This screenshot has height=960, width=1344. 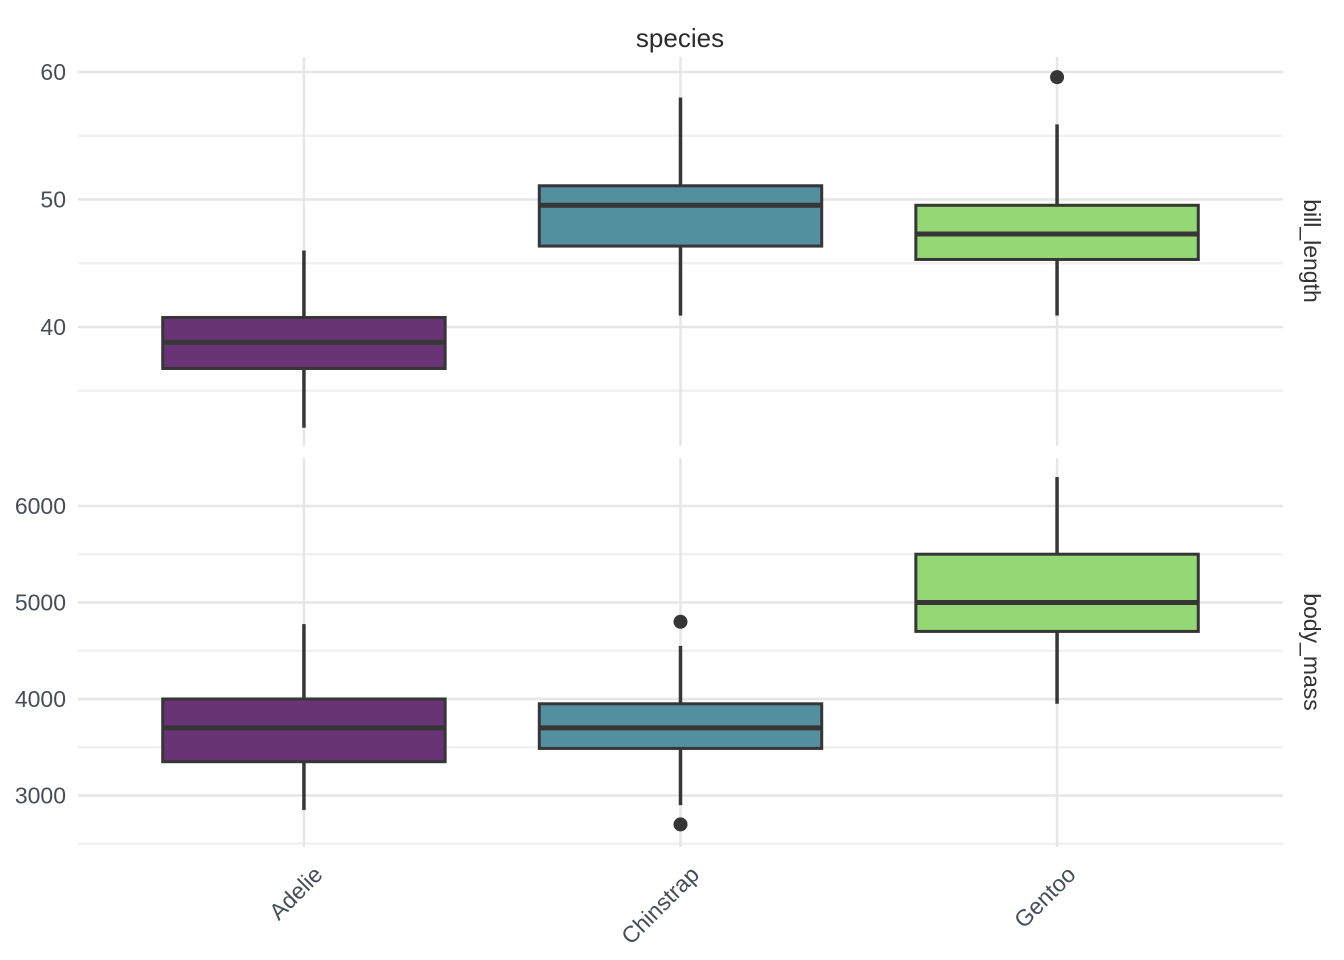 I want to click on boxplot-bill_length-Adelie, so click(x=304, y=339).